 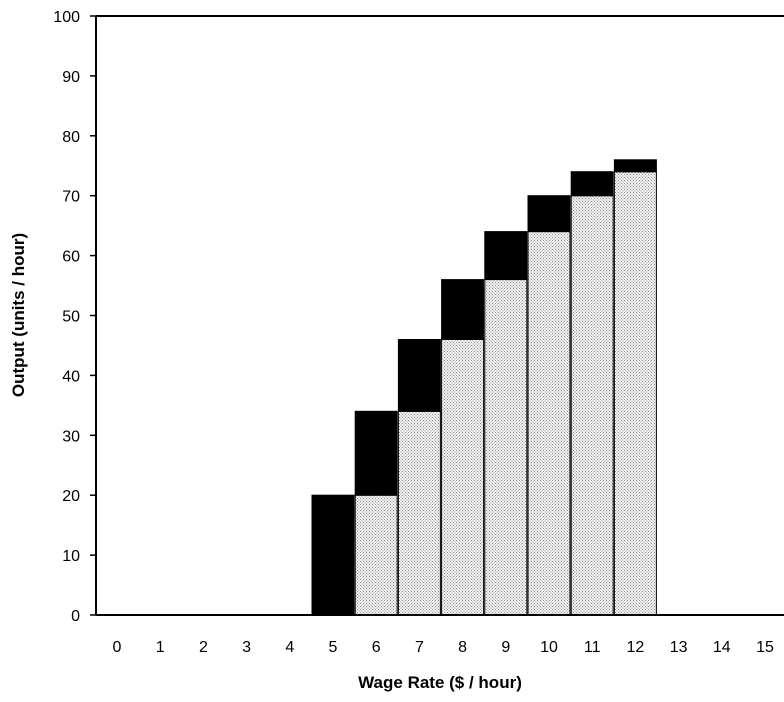 What do you see at coordinates (71, 436) in the screenshot?
I see `y-tick-label: 30` at bounding box center [71, 436].